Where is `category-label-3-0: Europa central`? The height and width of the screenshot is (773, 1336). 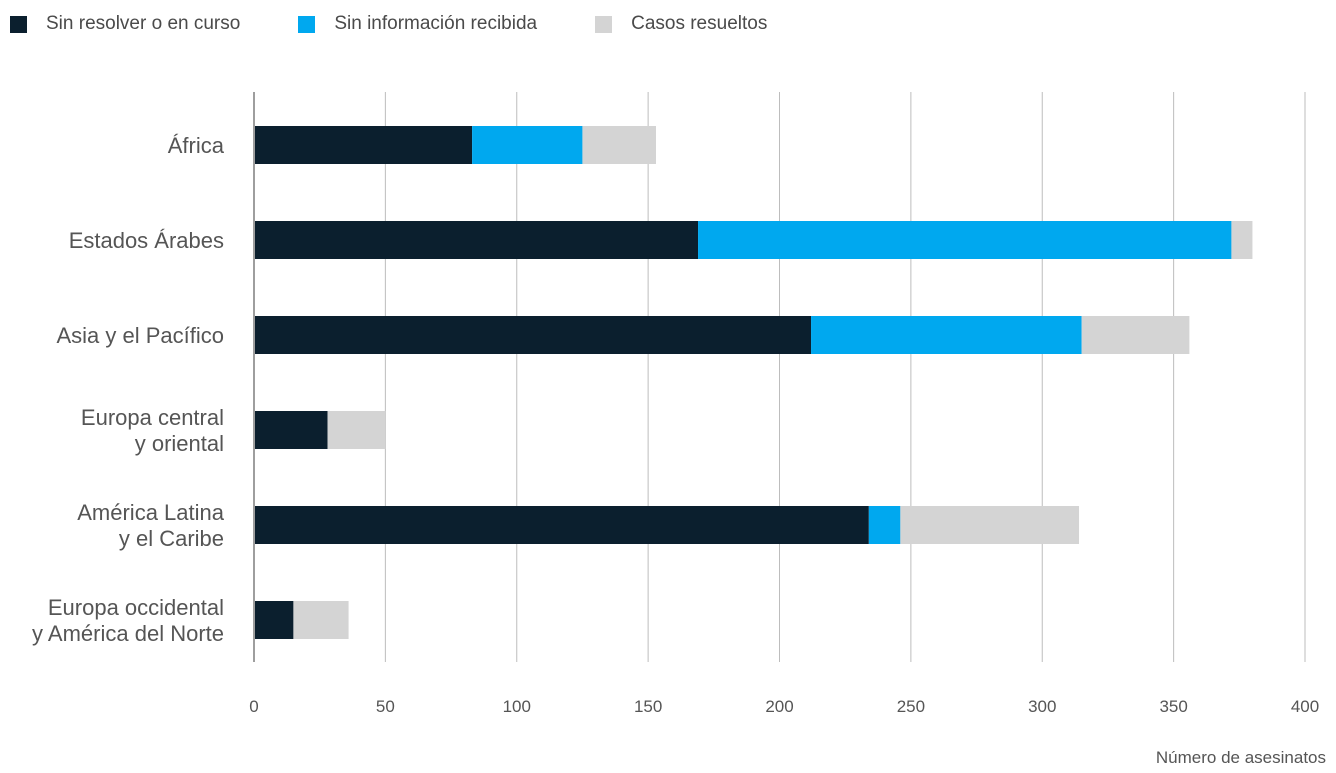 category-label-3-0: Europa central is located at coordinates (152, 417).